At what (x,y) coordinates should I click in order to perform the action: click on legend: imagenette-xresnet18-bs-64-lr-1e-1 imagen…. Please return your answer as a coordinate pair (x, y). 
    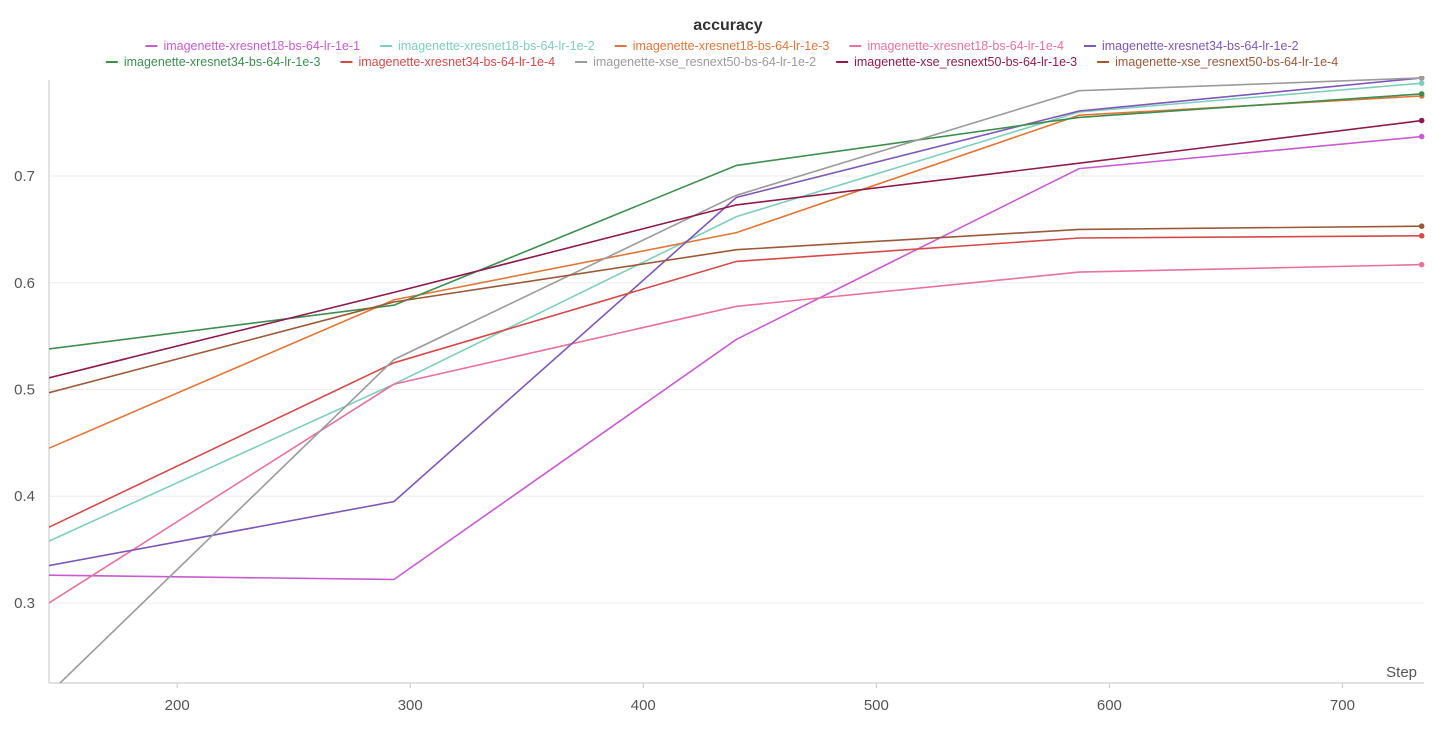
    Looking at the image, I should click on (721, 54).